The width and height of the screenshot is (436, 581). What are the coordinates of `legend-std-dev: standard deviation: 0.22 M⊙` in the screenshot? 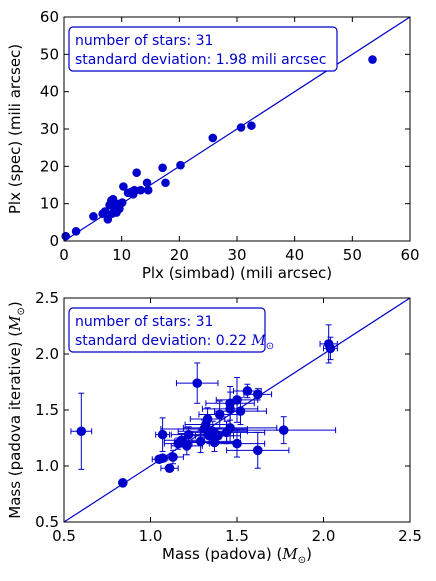 It's located at (174, 342).